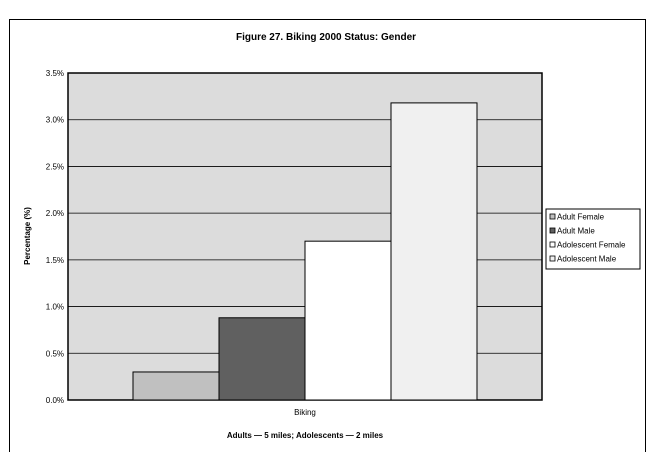 The image size is (654, 452). What do you see at coordinates (27, 236) in the screenshot?
I see `y-axis-title: Percentage (%)` at bounding box center [27, 236].